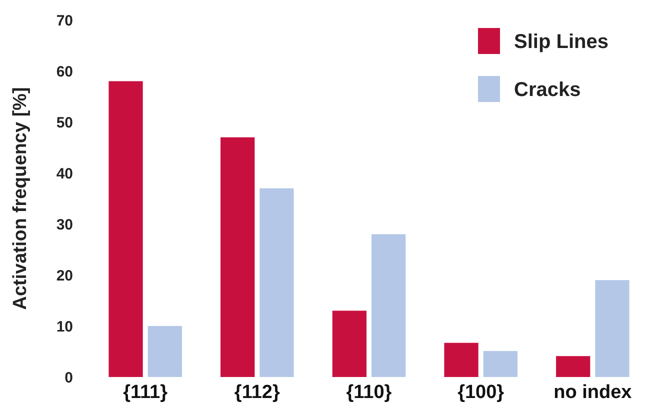 Image resolution: width=651 pixels, height=406 pixels. What do you see at coordinates (257, 392) in the screenshot?
I see `x-tick-label: {112}` at bounding box center [257, 392].